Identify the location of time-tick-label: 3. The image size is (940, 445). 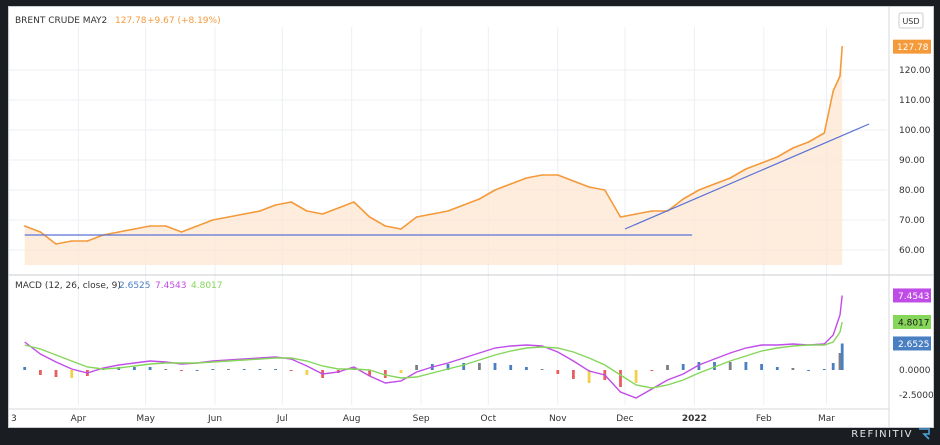
(14, 419).